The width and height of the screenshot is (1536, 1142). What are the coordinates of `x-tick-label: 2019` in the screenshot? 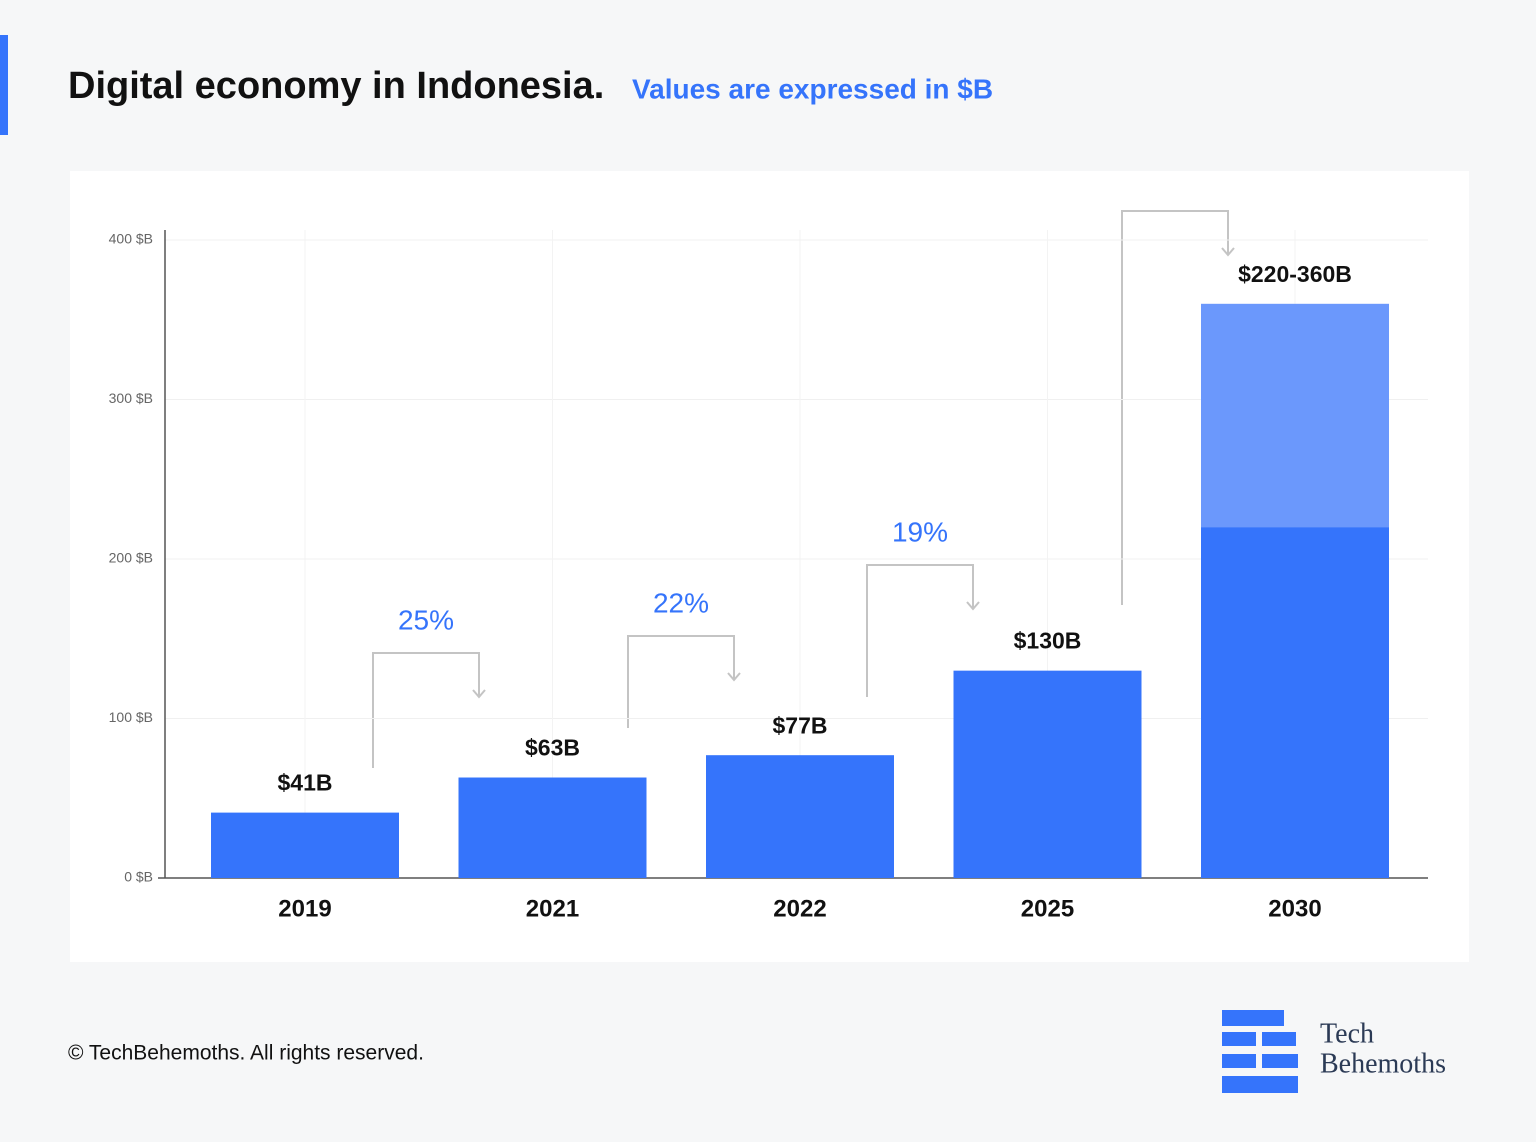 It's located at (304, 908).